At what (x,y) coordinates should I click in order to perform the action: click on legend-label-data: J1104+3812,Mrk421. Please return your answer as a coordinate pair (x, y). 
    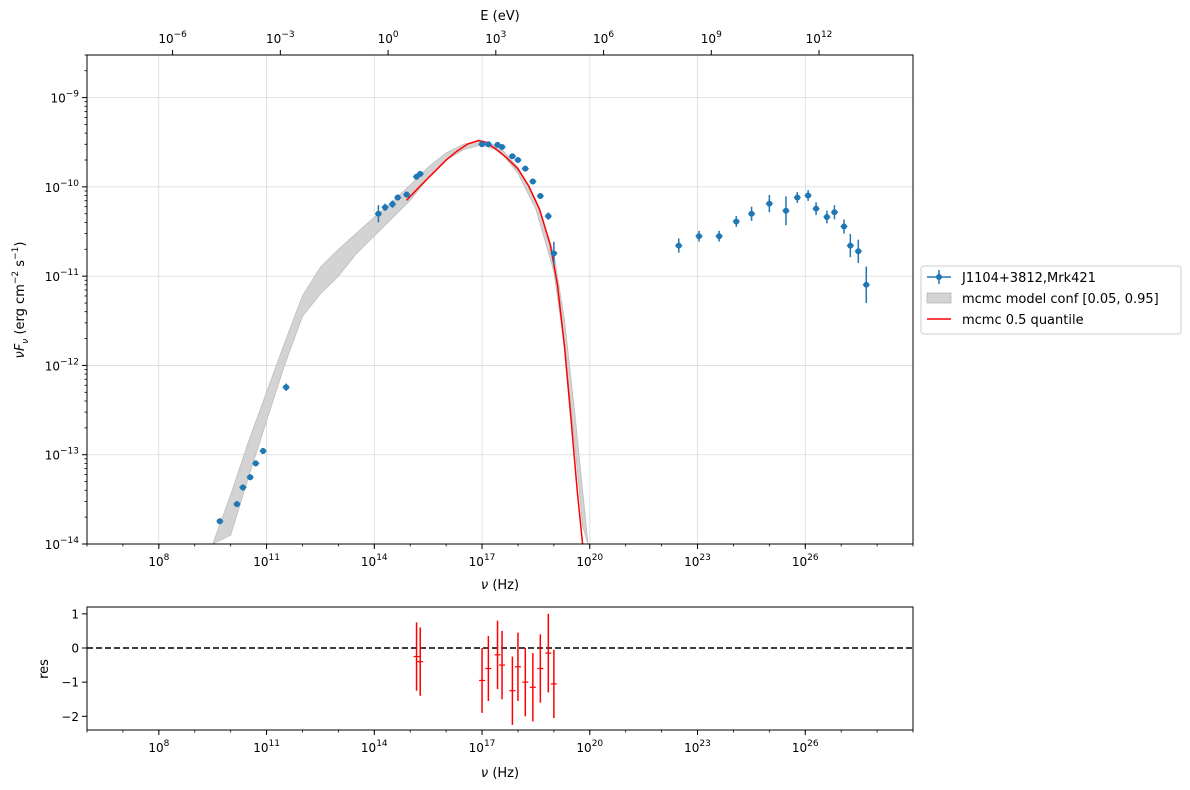
    Looking at the image, I should click on (1028, 278).